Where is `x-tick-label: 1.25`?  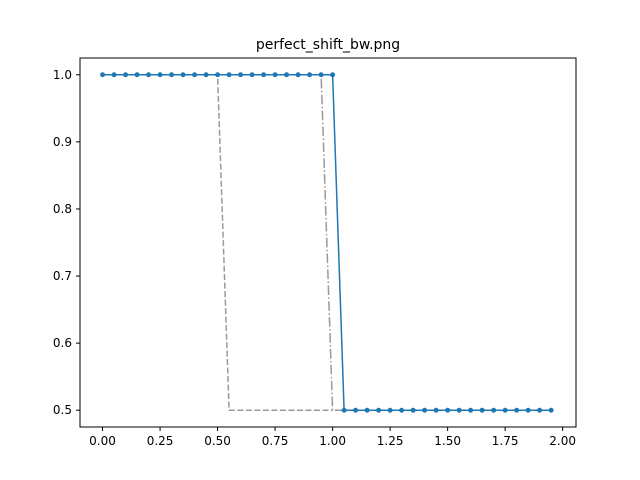
x-tick-label: 1.25 is located at coordinates (390, 441).